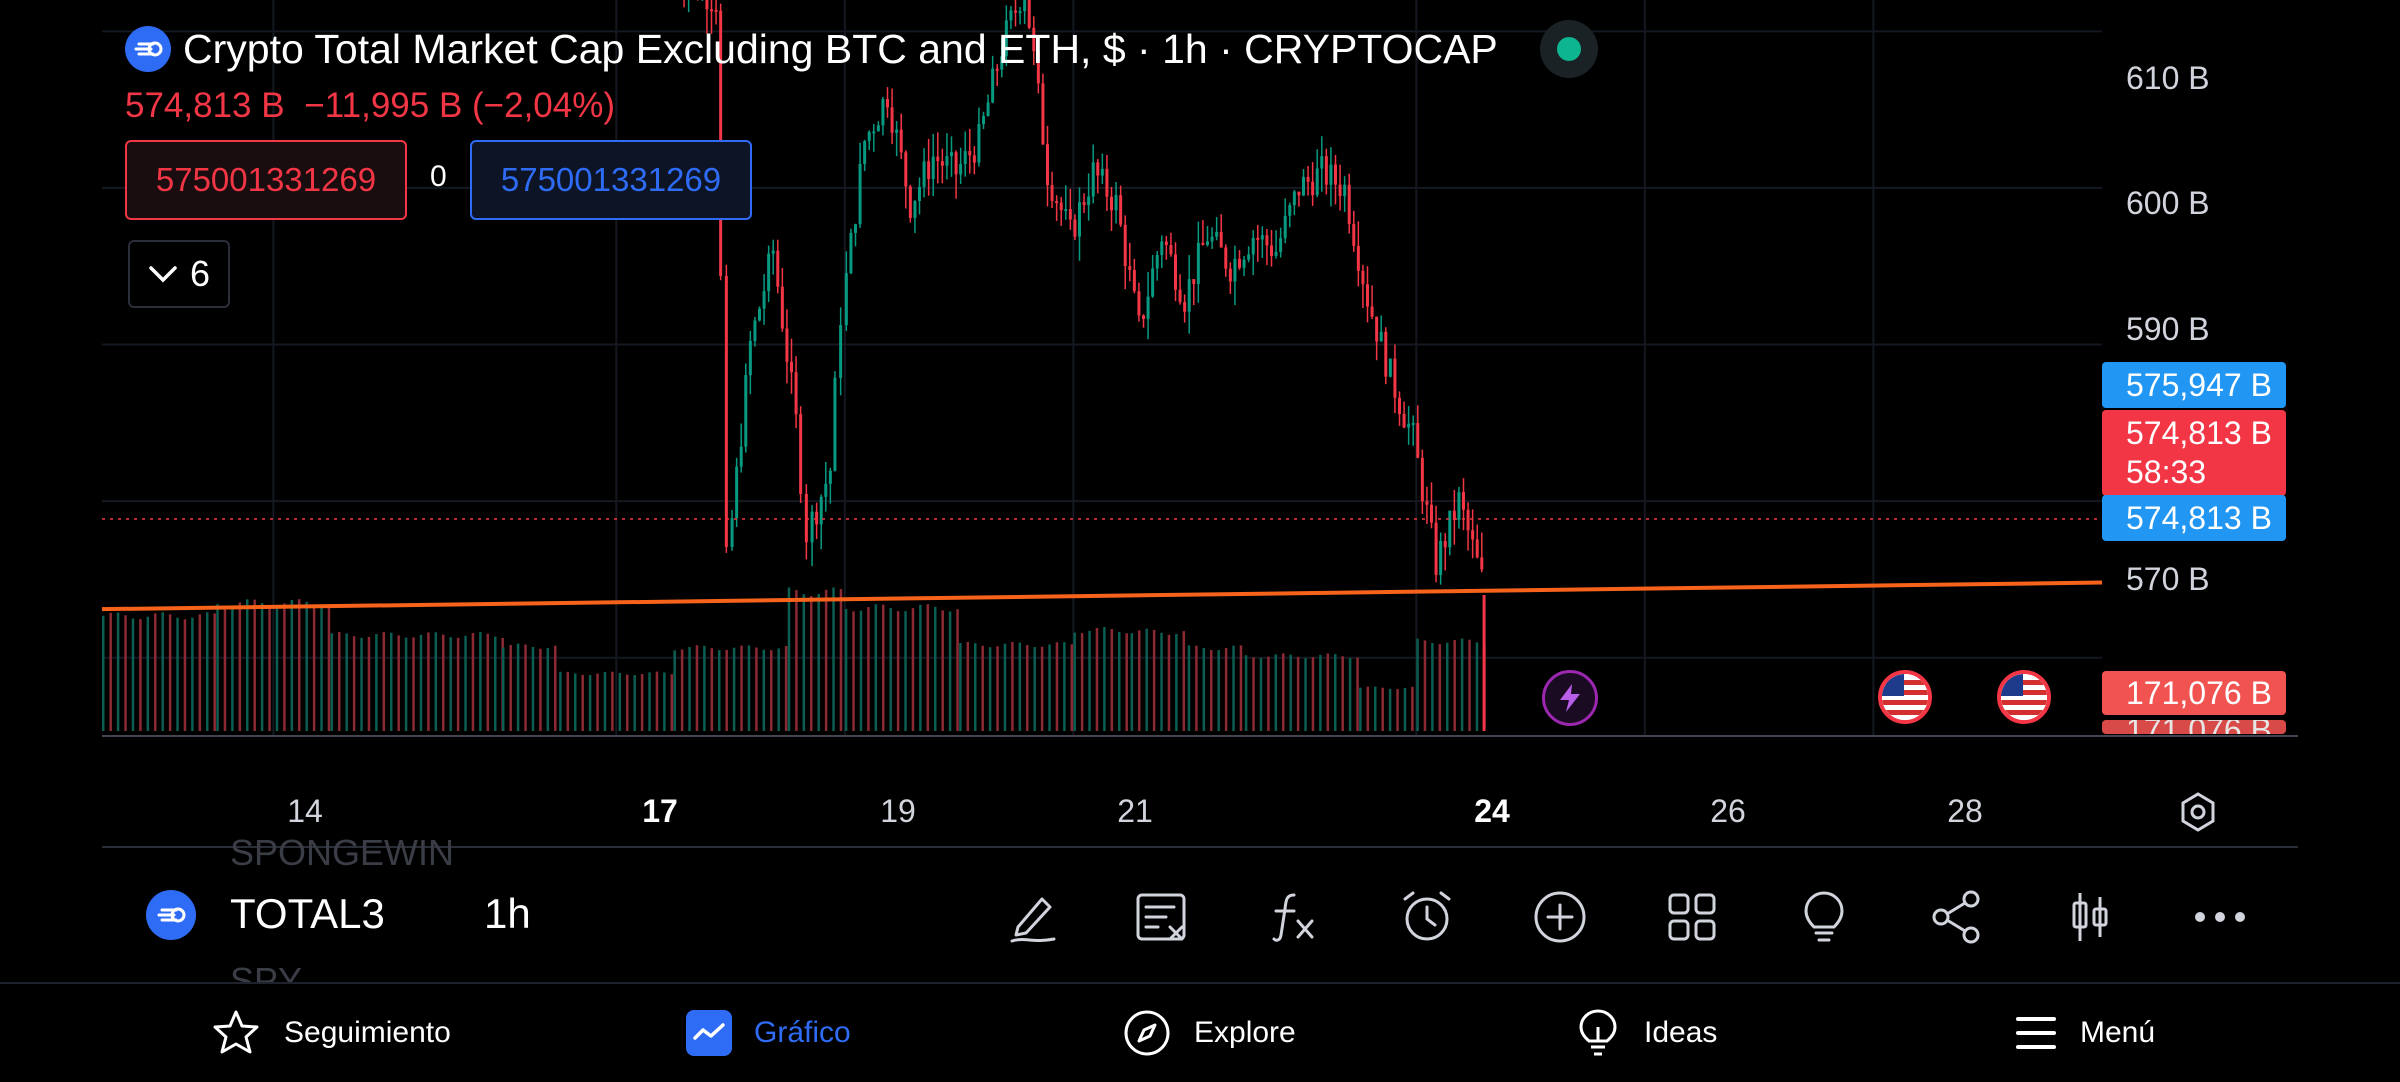 This screenshot has width=2400, height=1082. Describe the element at coordinates (1957, 917) in the screenshot. I see `share-icon` at that location.